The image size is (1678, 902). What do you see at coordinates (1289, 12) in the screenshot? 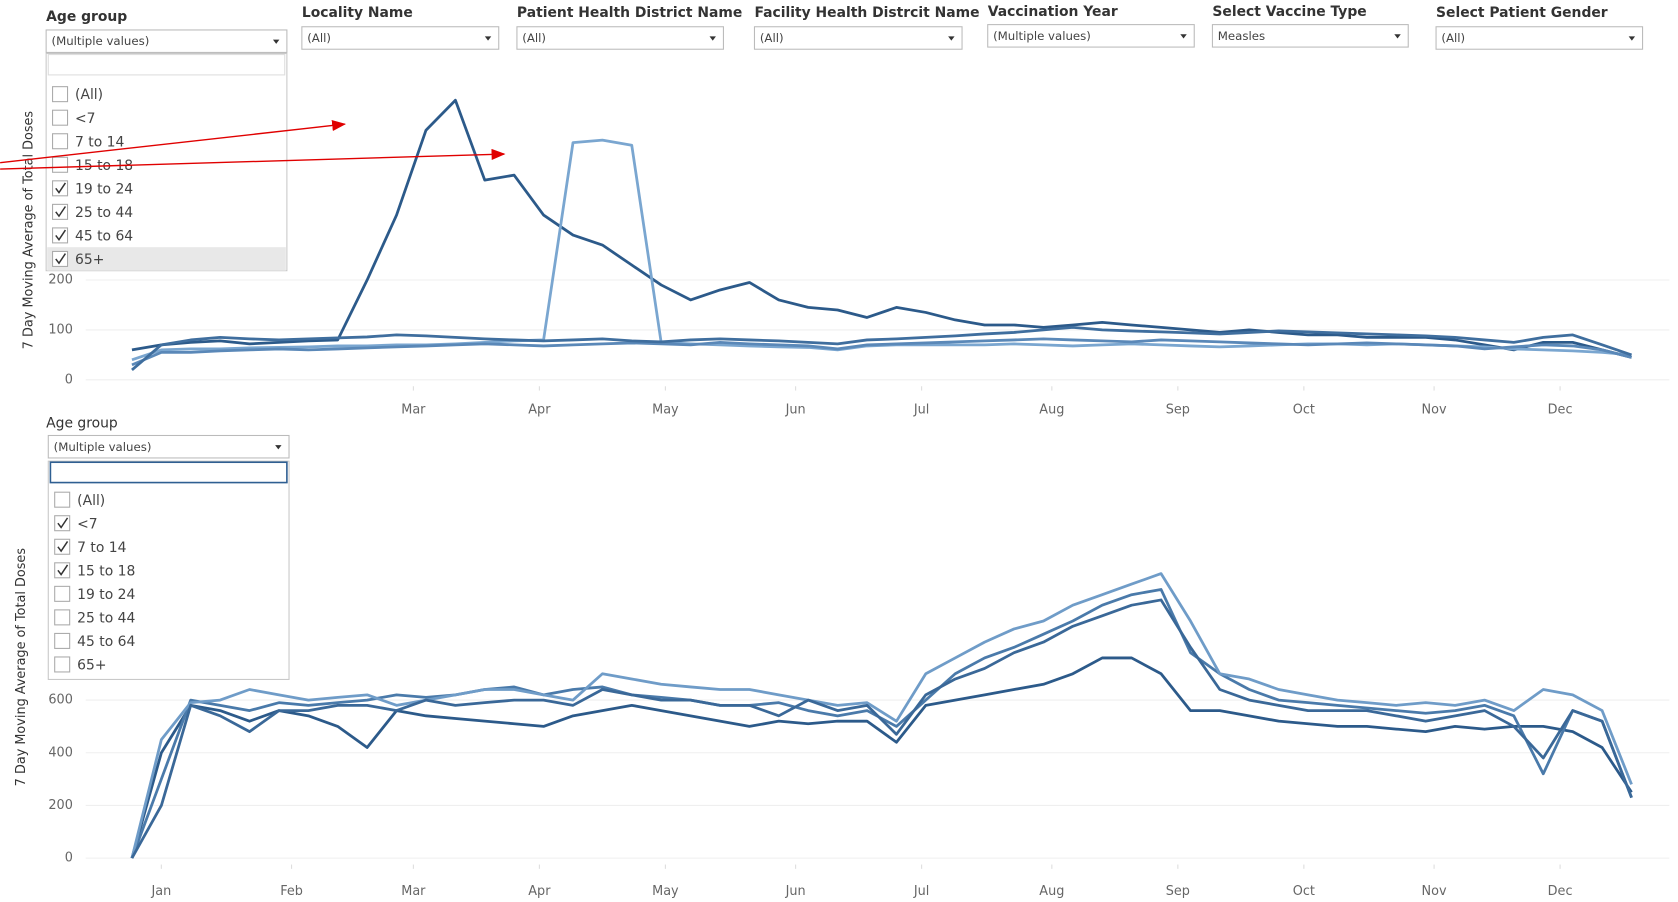
I see `filter-label: Select Vaccine Type` at bounding box center [1289, 12].